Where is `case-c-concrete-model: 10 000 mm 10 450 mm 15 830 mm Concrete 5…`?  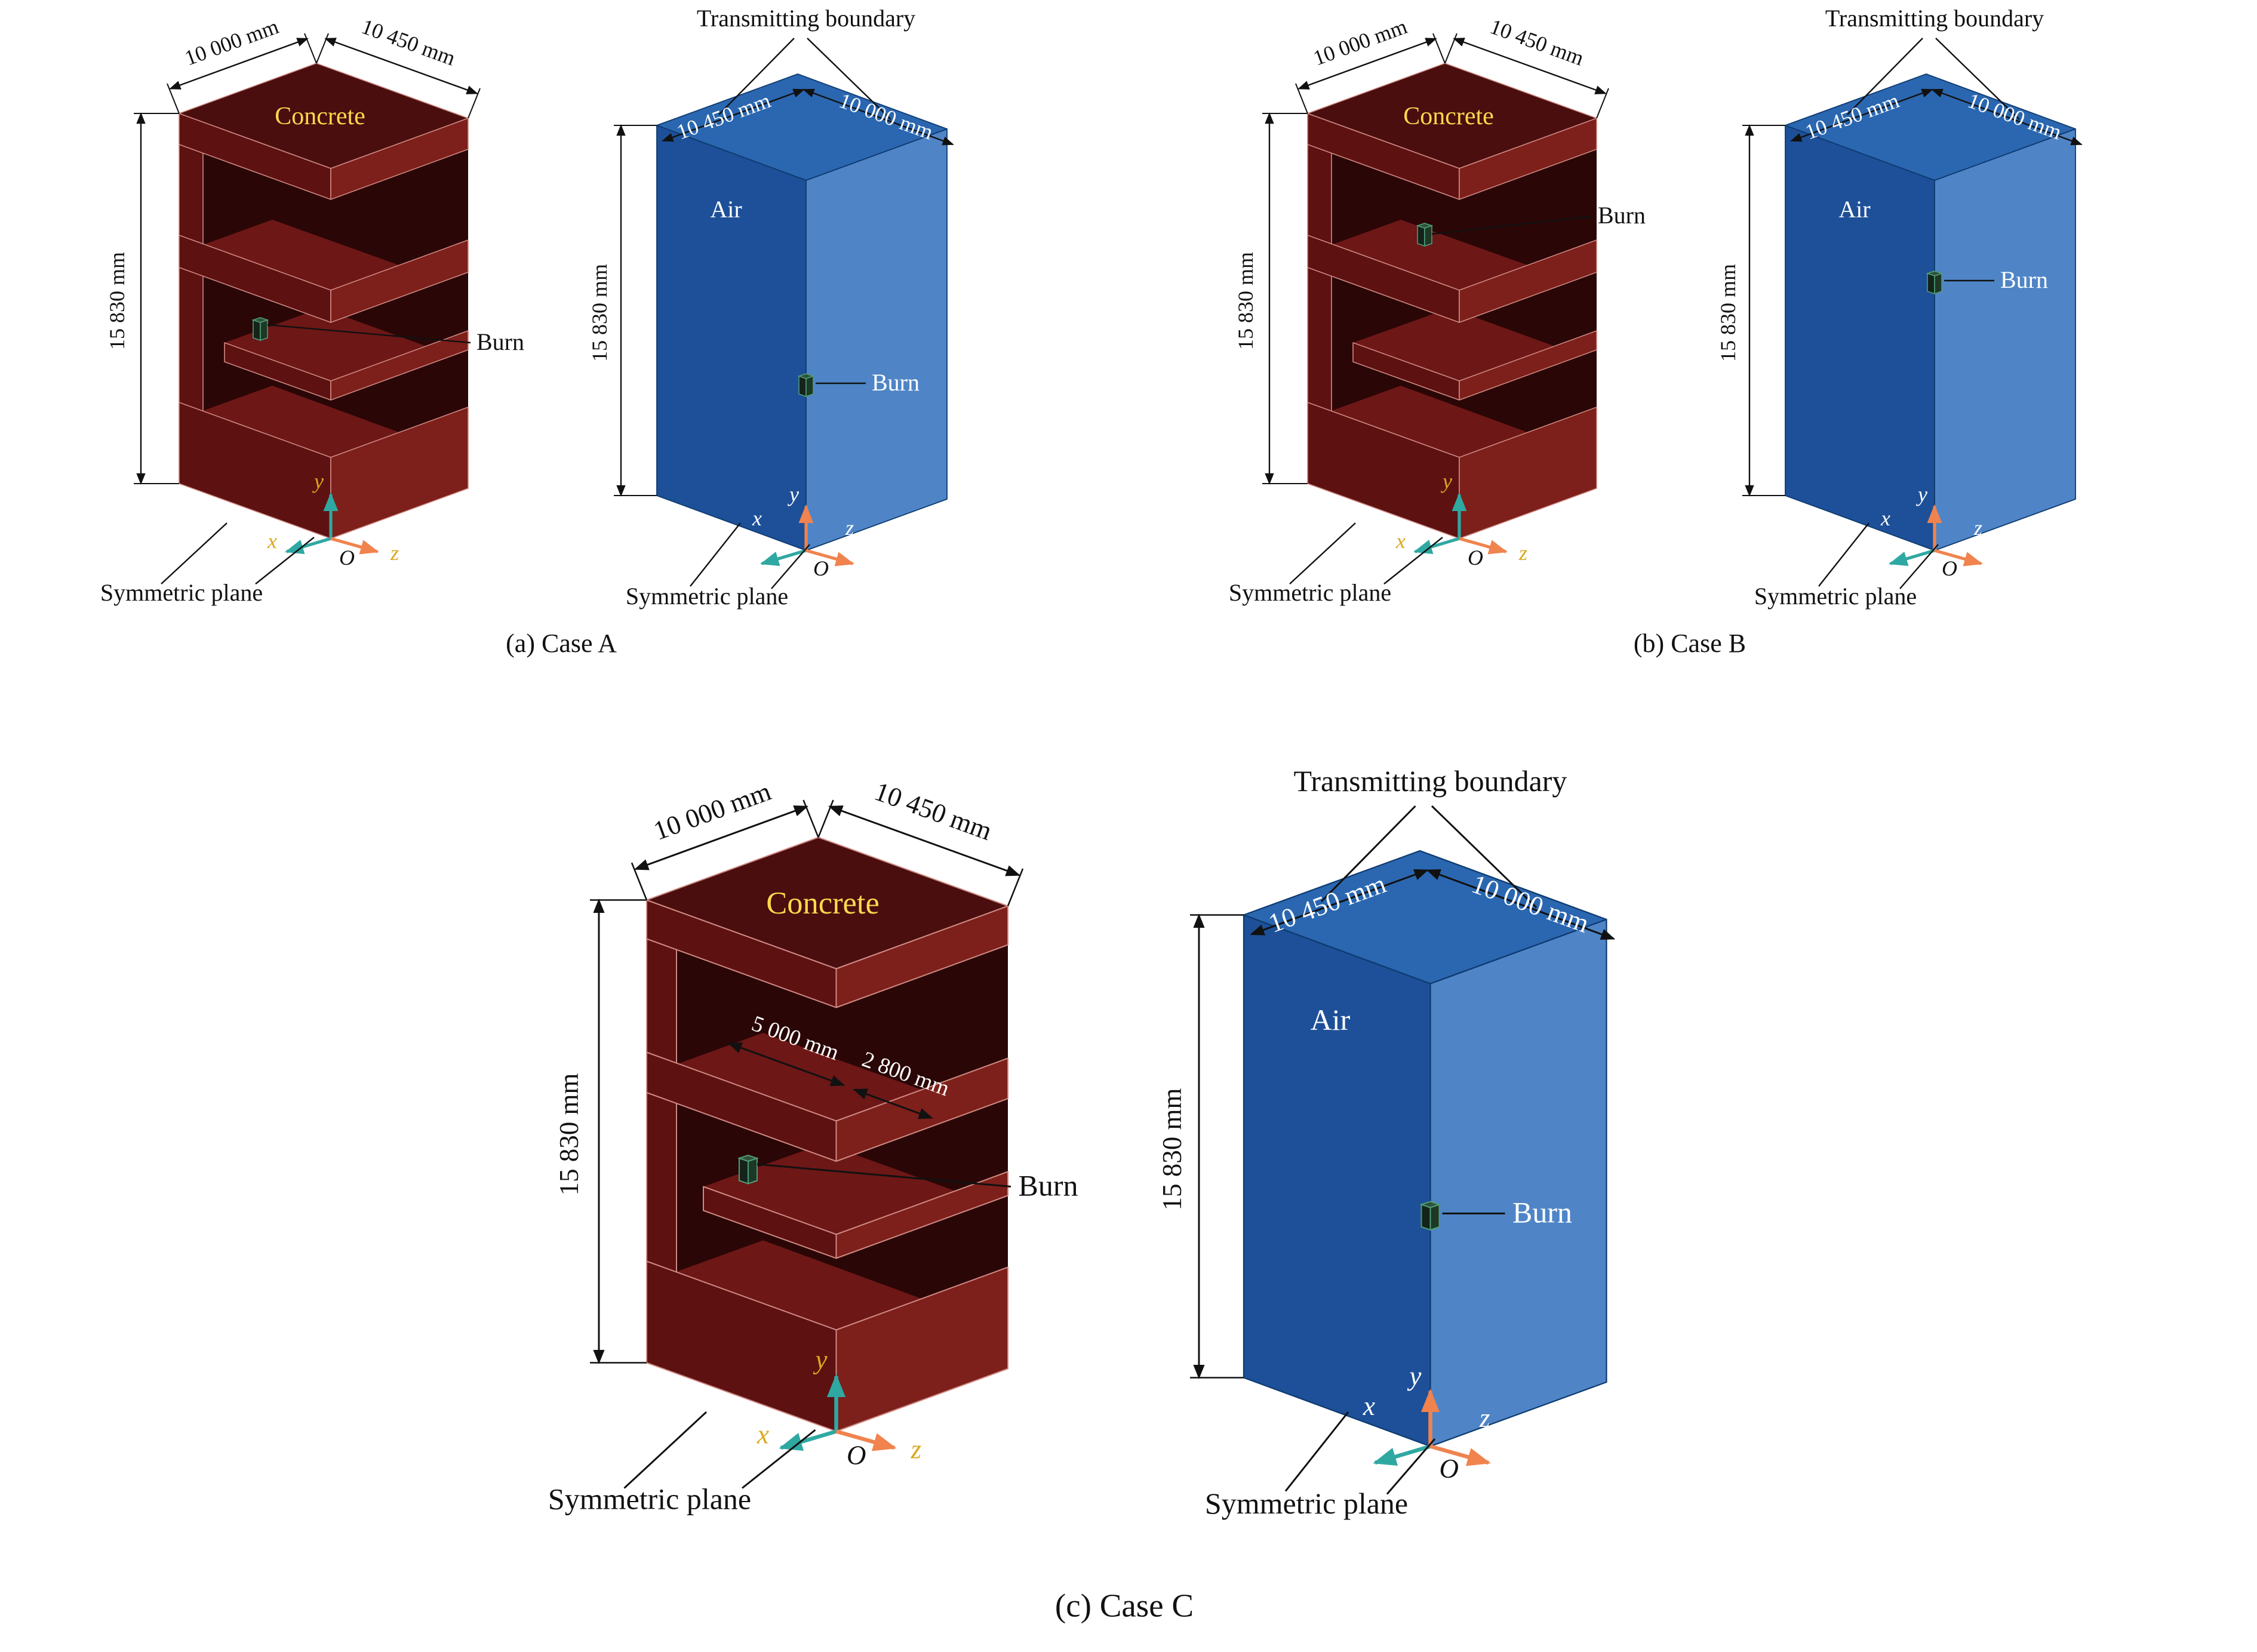 case-c-concrete-model: 10 000 mm 10 450 mm 15 830 mm Concrete 5… is located at coordinates (813, 1146).